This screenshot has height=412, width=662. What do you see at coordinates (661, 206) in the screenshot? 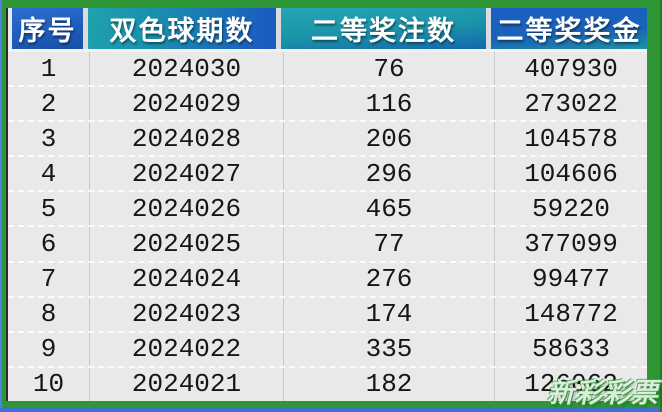
I see `frame-edge-right` at bounding box center [661, 206].